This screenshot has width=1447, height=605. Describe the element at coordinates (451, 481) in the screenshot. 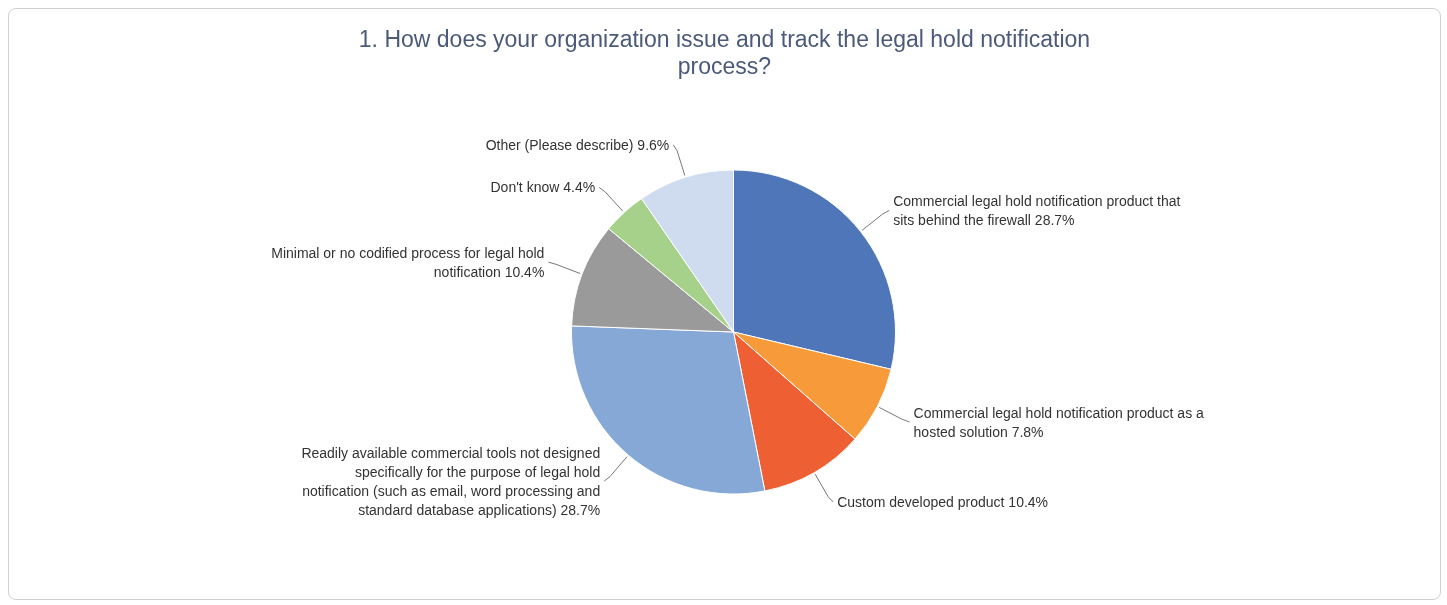

I see `slice-label: Readily available commercial tools not designed specifically for the purpose of legal hold notification (such as email, word processing and standard database applications) 28.7%` at that location.